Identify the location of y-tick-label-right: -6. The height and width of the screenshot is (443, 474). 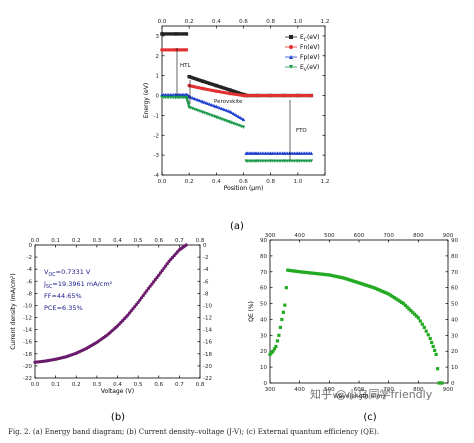
(206, 282).